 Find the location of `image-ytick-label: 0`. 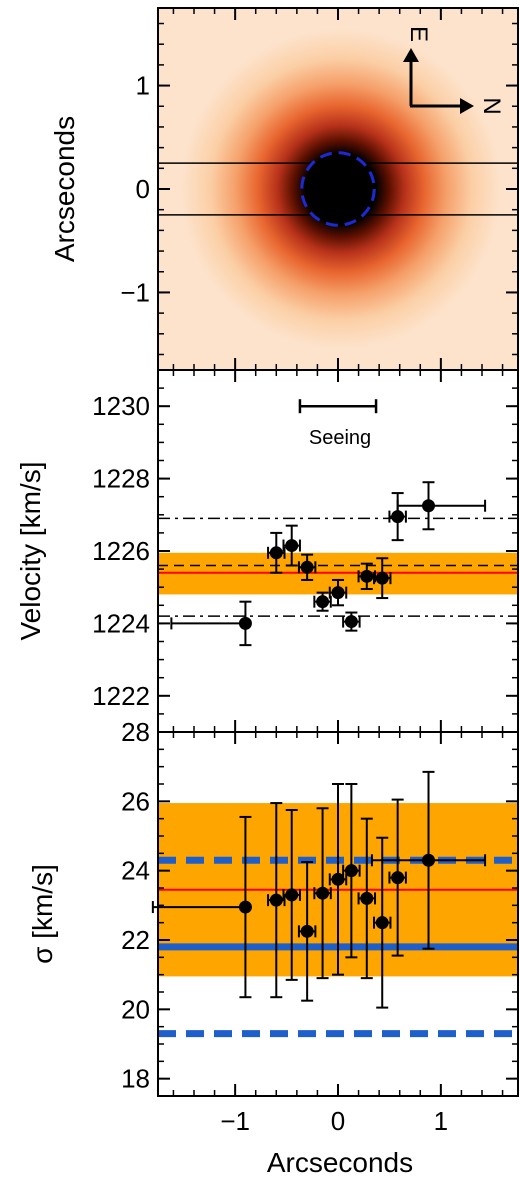

image-ytick-label: 0 is located at coordinates (143, 189).